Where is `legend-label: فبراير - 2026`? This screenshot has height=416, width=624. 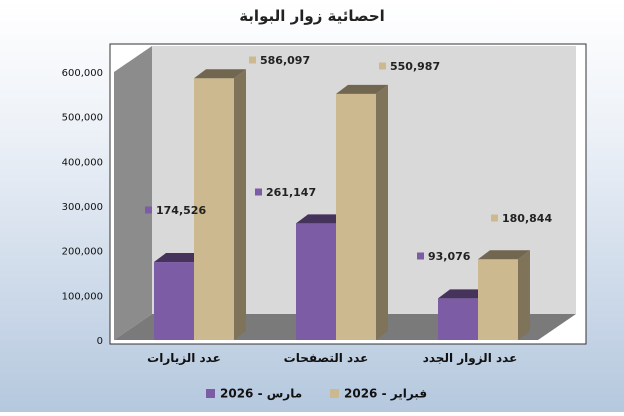
legend-label: فبراير - 2026 is located at coordinates (385, 394).